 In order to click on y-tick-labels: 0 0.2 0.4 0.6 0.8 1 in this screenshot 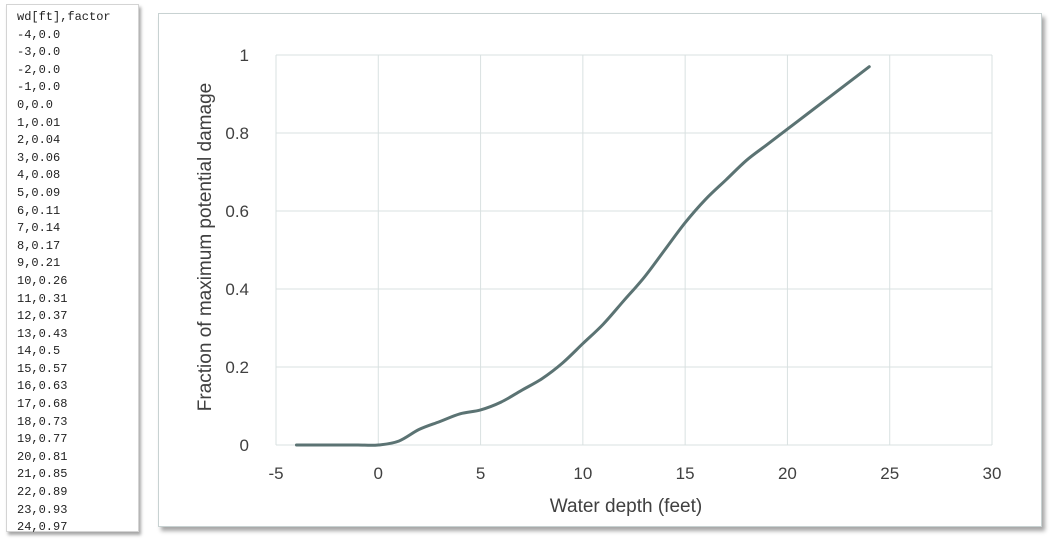, I will do `click(237, 250)`.